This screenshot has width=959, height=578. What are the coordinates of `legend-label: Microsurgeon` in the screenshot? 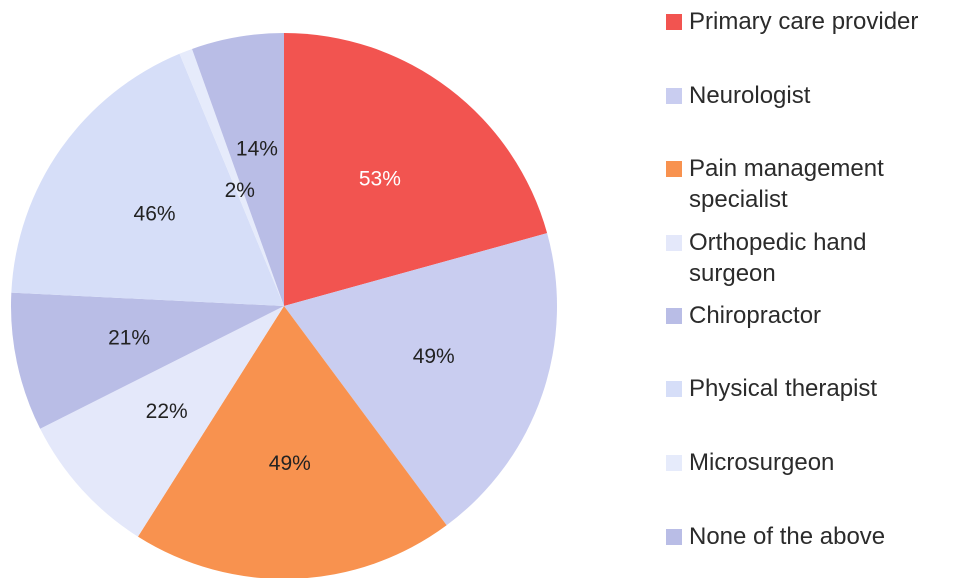 It's located at (762, 462).